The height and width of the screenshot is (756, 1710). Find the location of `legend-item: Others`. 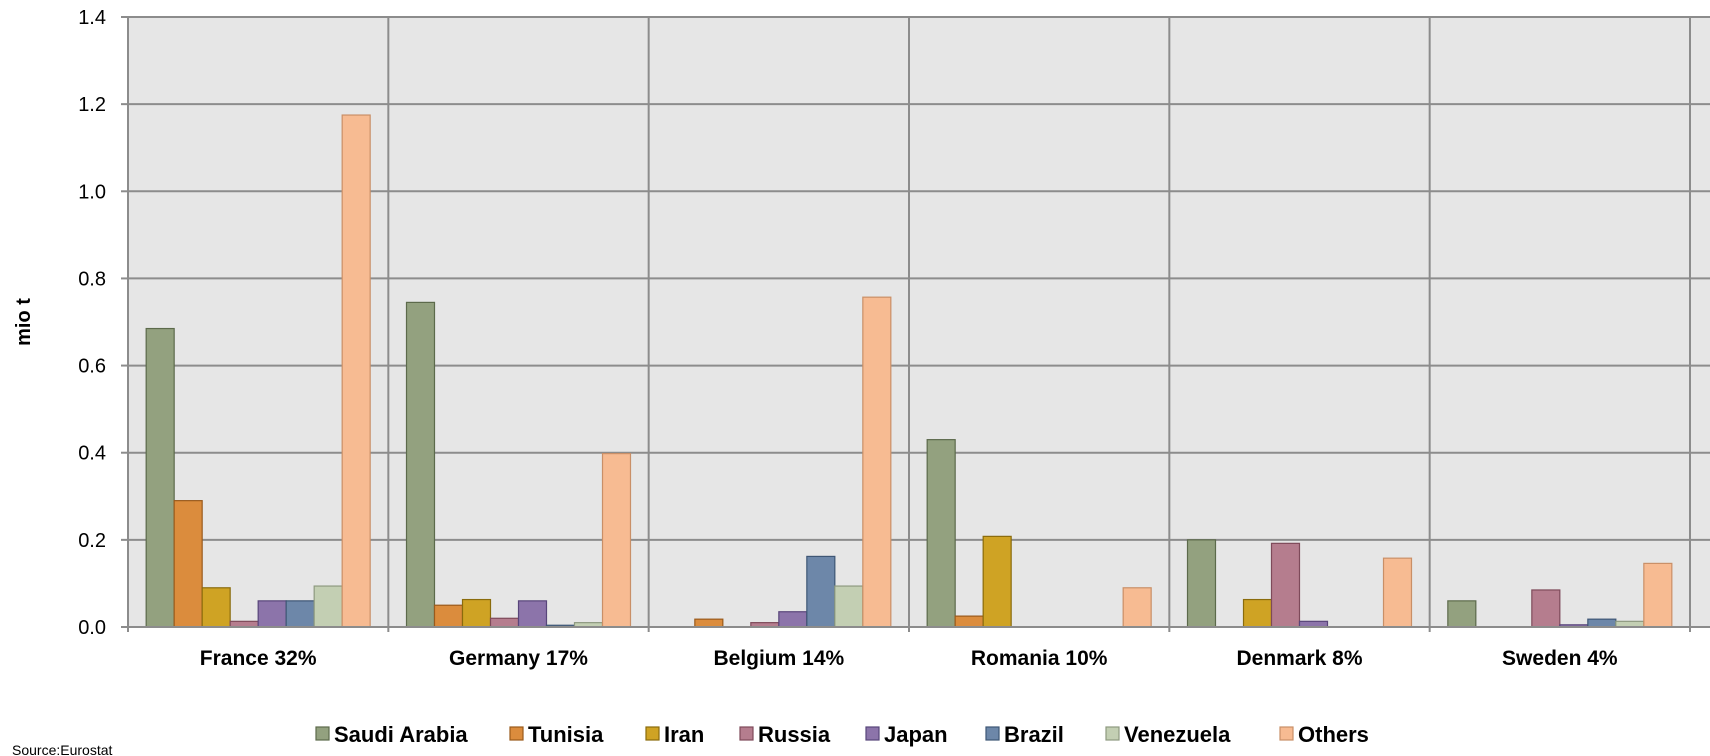

legend-item: Others is located at coordinates (1324, 734).